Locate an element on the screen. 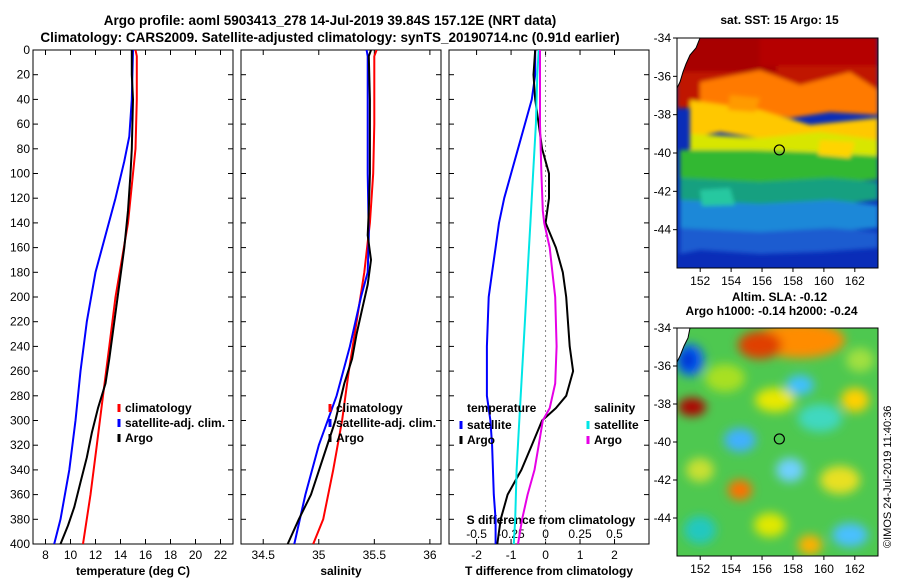  sst-map-xtick-label: 156 is located at coordinates (762, 281).